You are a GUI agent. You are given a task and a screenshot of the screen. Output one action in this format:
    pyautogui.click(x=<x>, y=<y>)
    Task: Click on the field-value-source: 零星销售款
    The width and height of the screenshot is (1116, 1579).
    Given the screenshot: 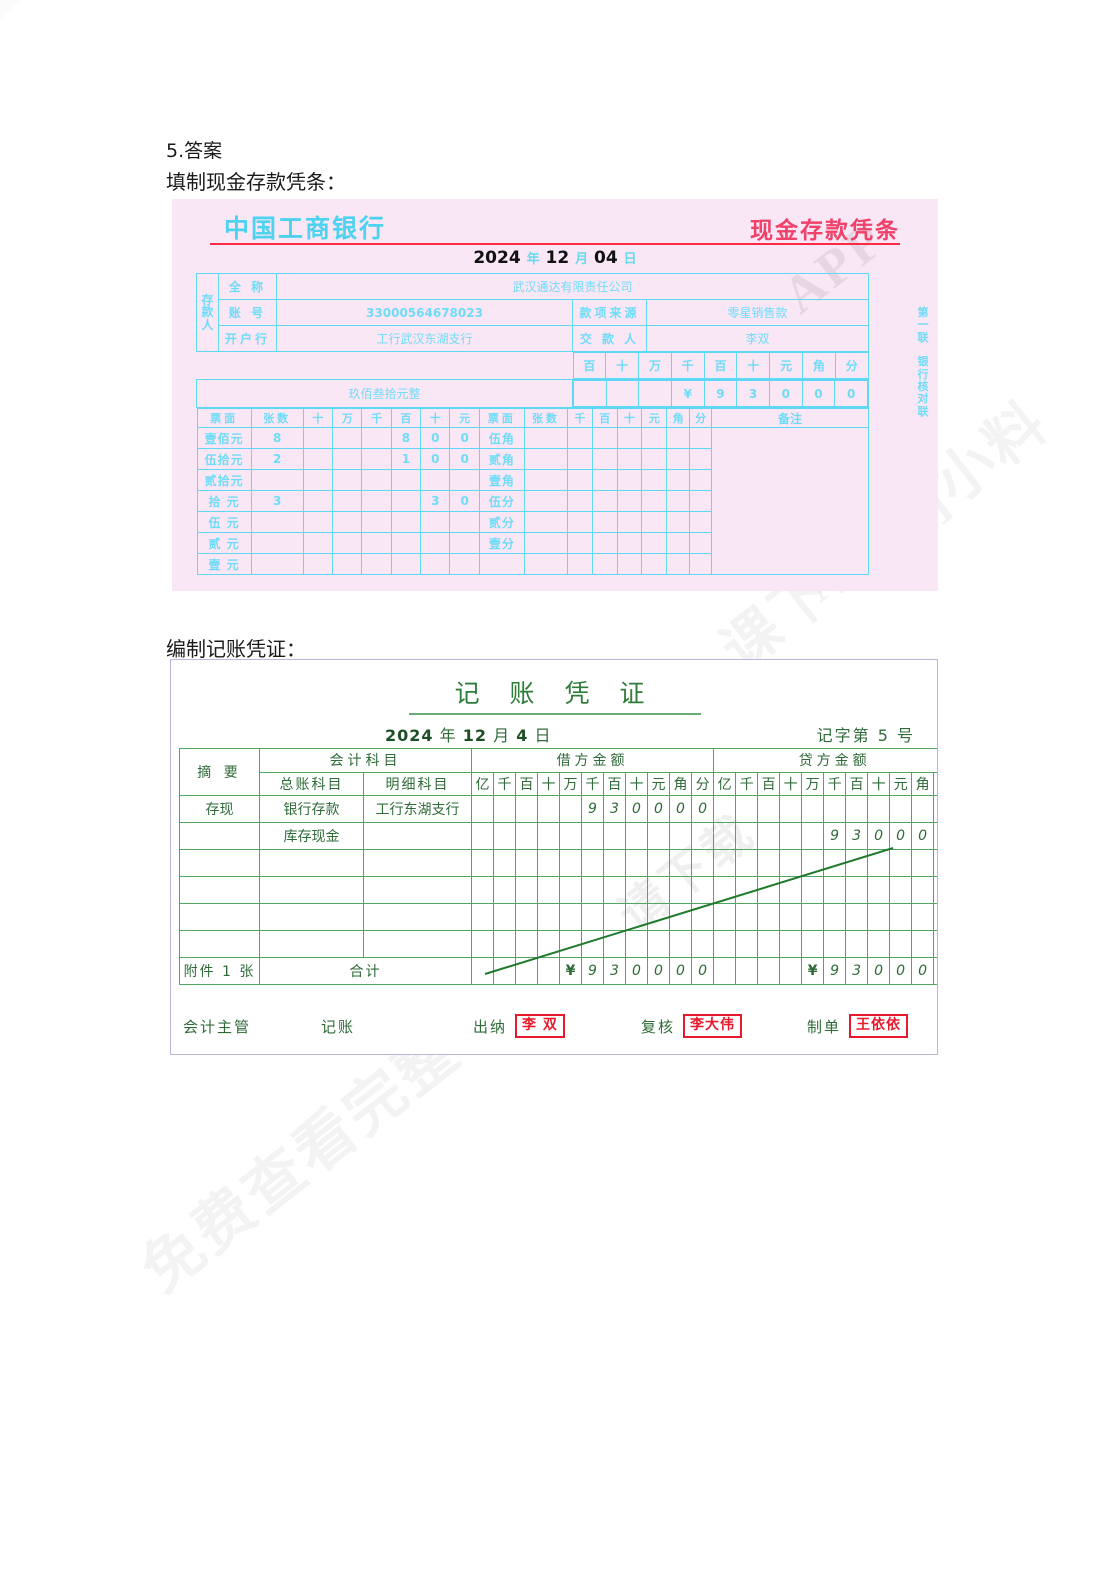 What is the action you would take?
    pyautogui.click(x=757, y=312)
    